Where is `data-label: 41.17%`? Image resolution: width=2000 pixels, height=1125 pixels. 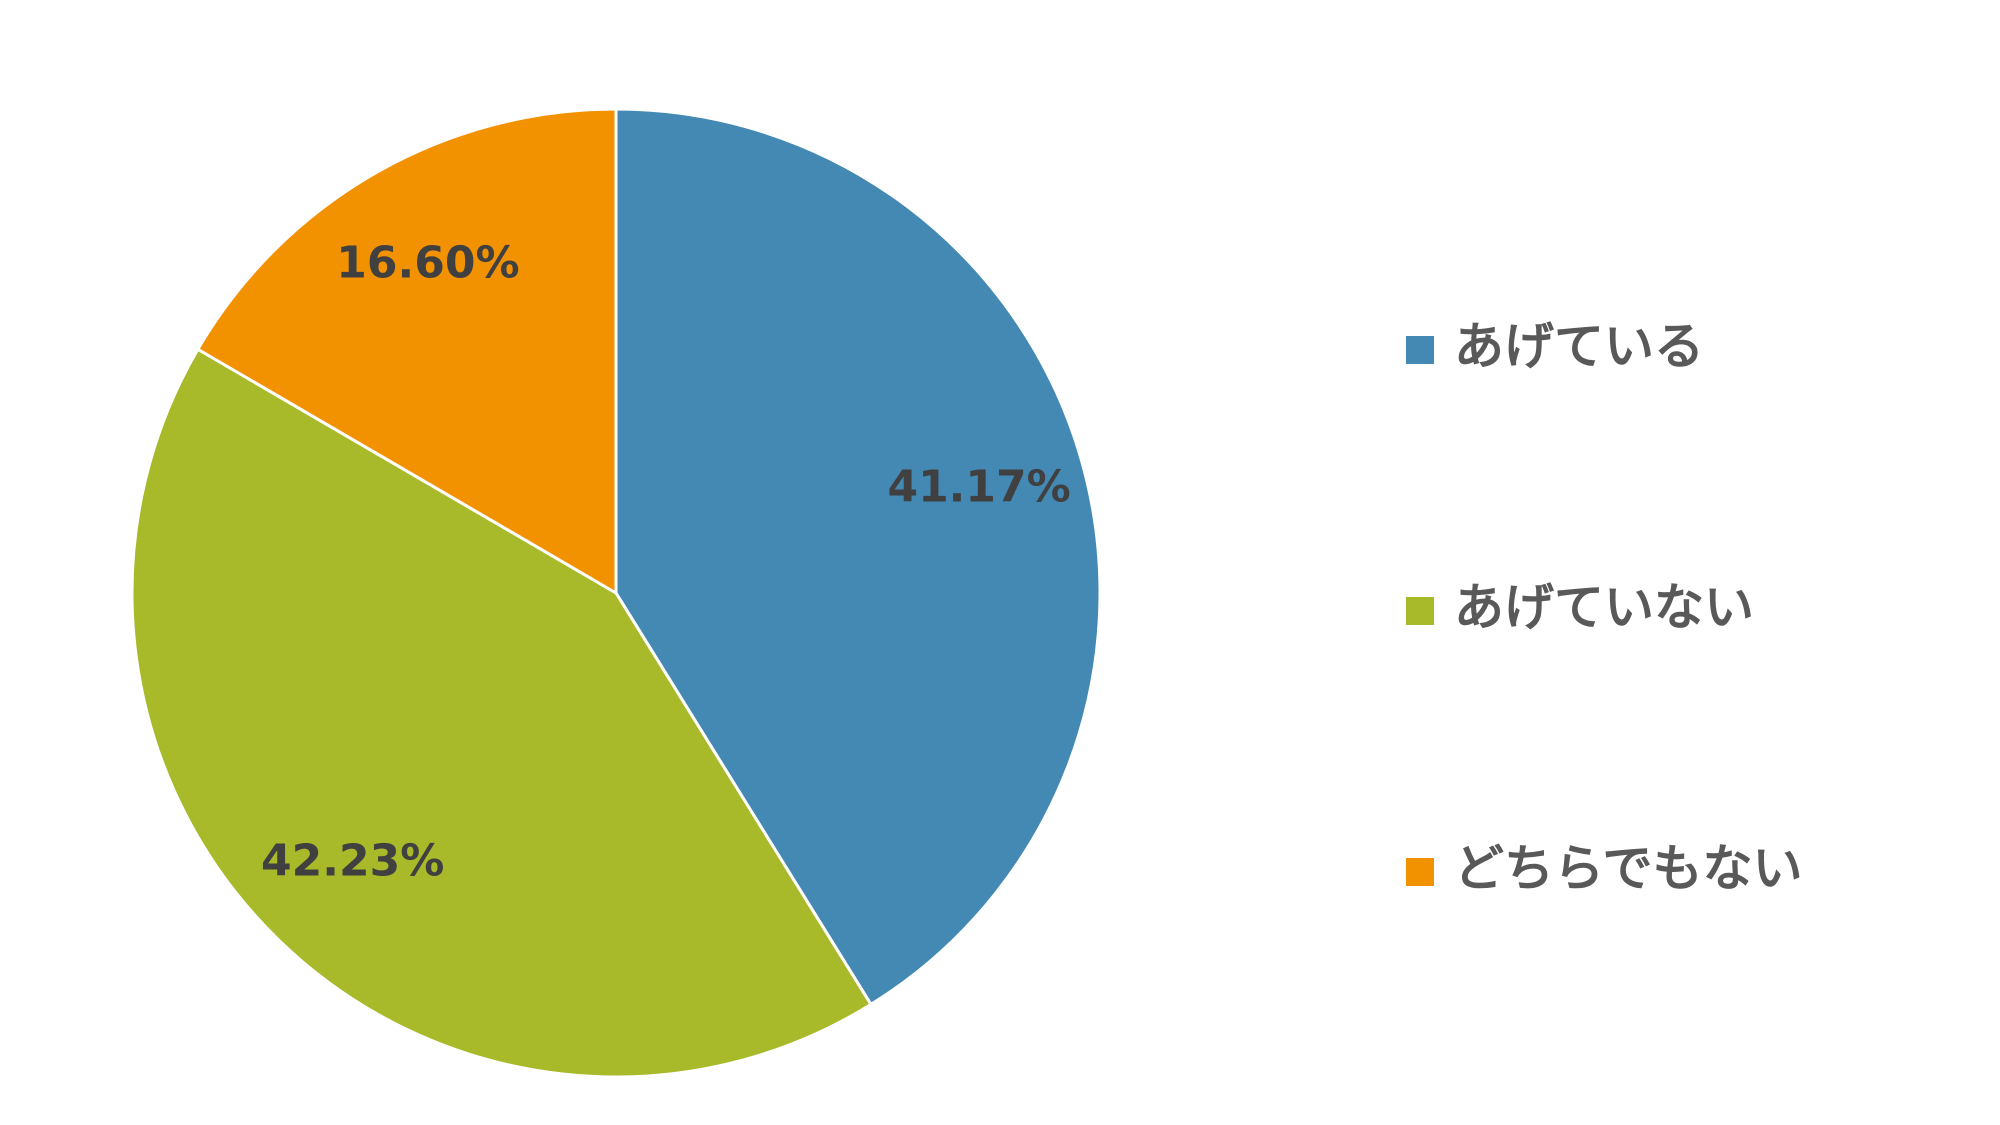
data-label: 41.17% is located at coordinates (978, 487).